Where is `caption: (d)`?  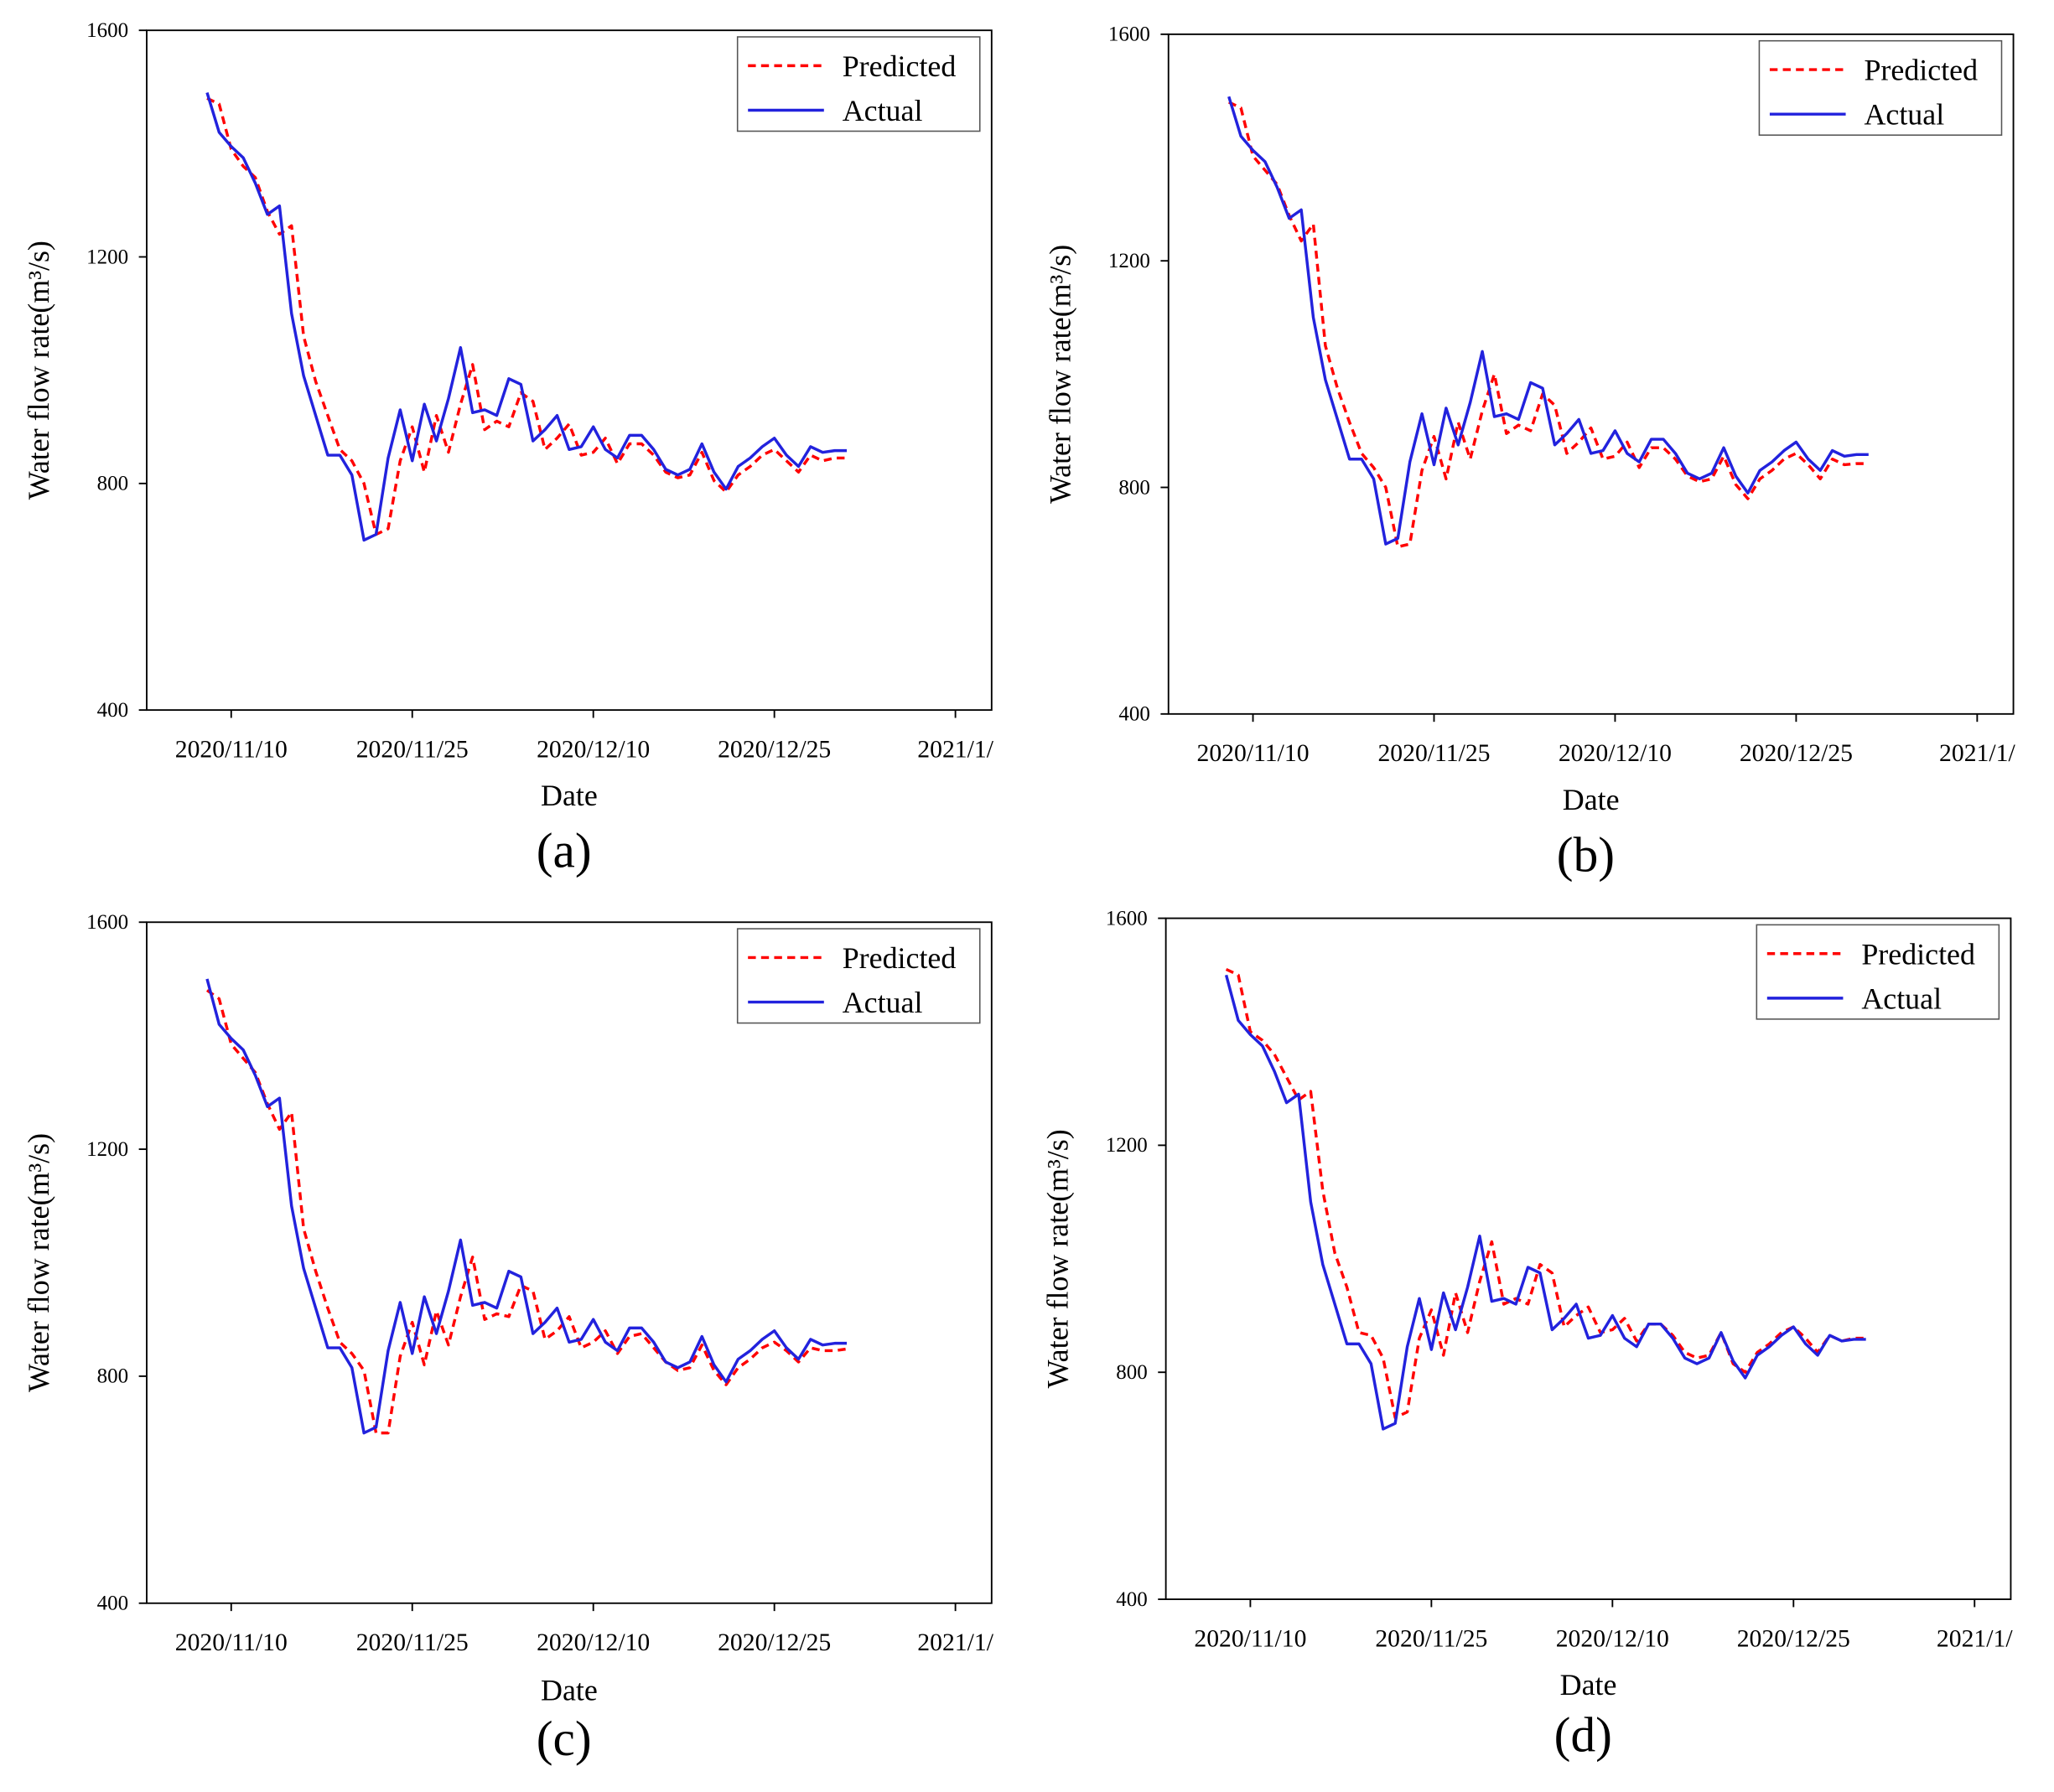
caption: (d) is located at coordinates (1583, 1735).